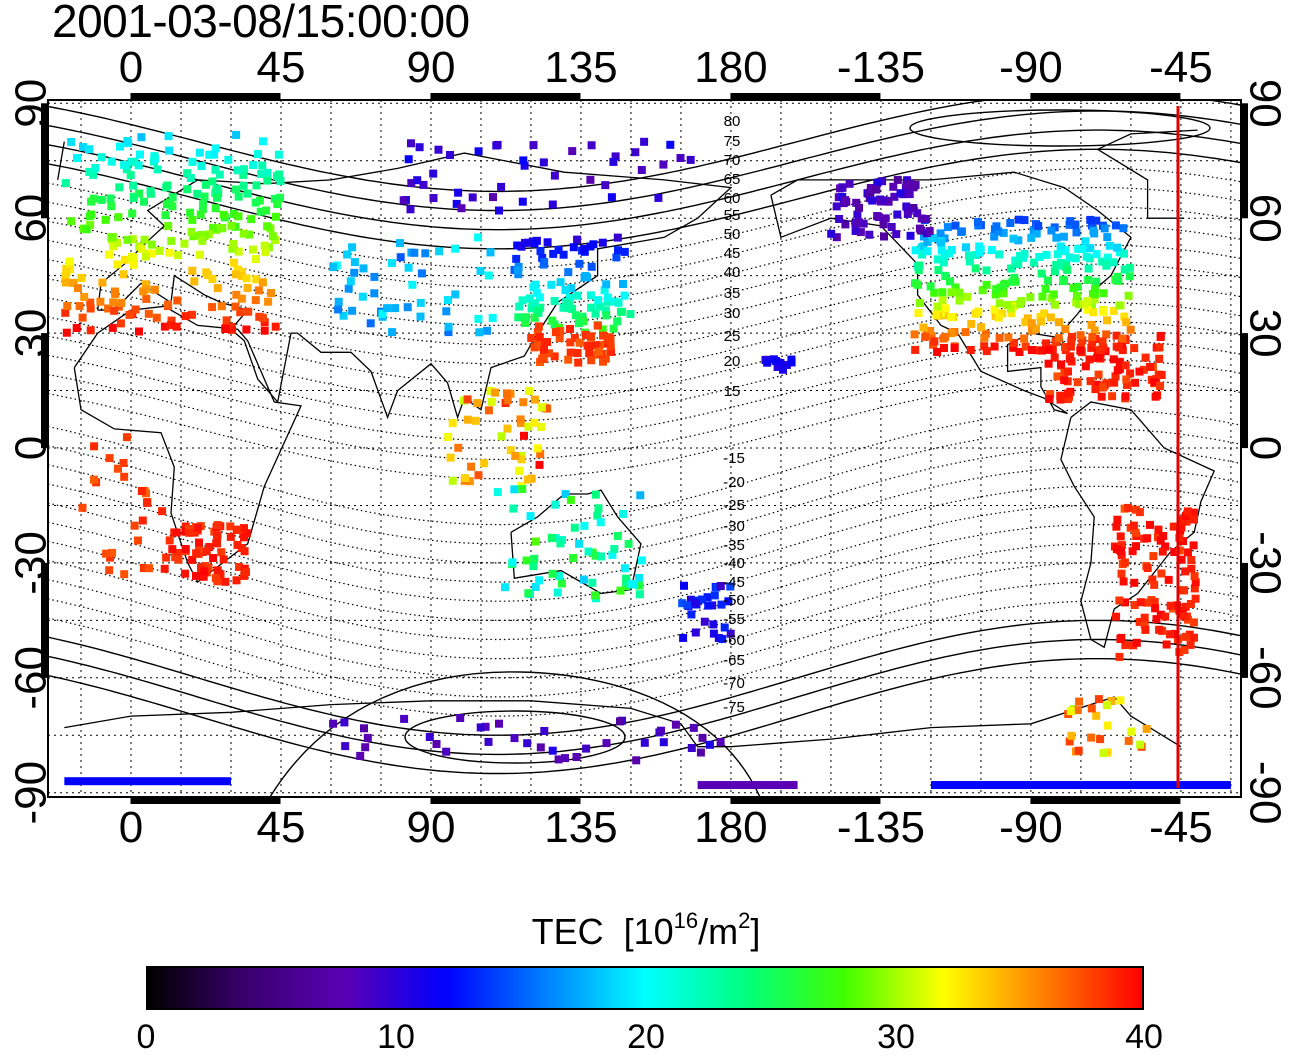 Image resolution: width=1292 pixels, height=1057 pixels. Describe the element at coordinates (430, 67) in the screenshot. I see `lon-tick-top: 90` at that location.